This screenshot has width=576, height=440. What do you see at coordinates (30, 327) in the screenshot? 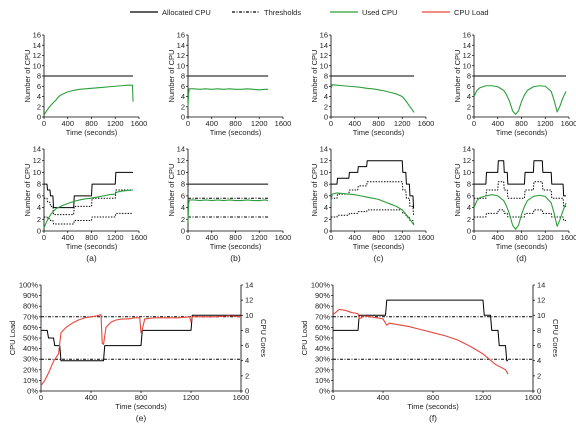
I see `y-tick-label: 60%` at bounding box center [30, 327].